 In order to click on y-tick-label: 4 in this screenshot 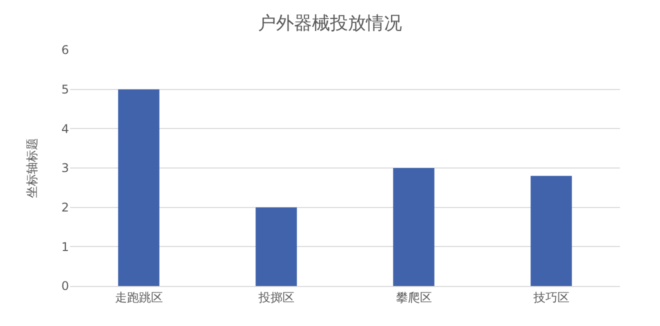, I will do `click(65, 129)`.